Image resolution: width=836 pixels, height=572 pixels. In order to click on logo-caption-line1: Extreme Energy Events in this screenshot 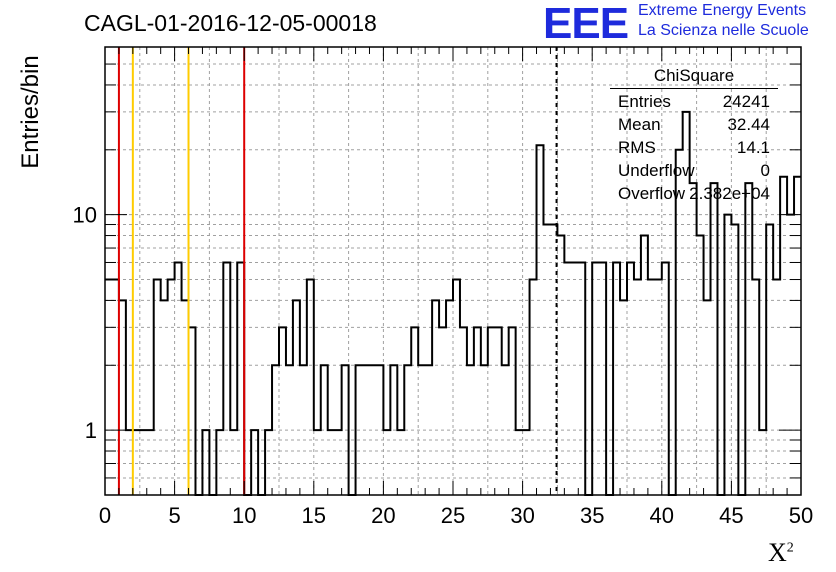, I will do `click(722, 10)`.